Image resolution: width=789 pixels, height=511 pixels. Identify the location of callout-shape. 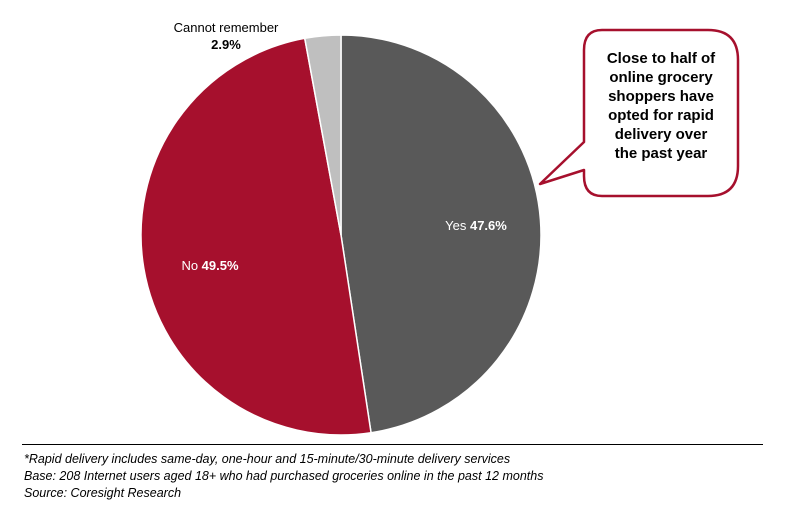
(639, 113).